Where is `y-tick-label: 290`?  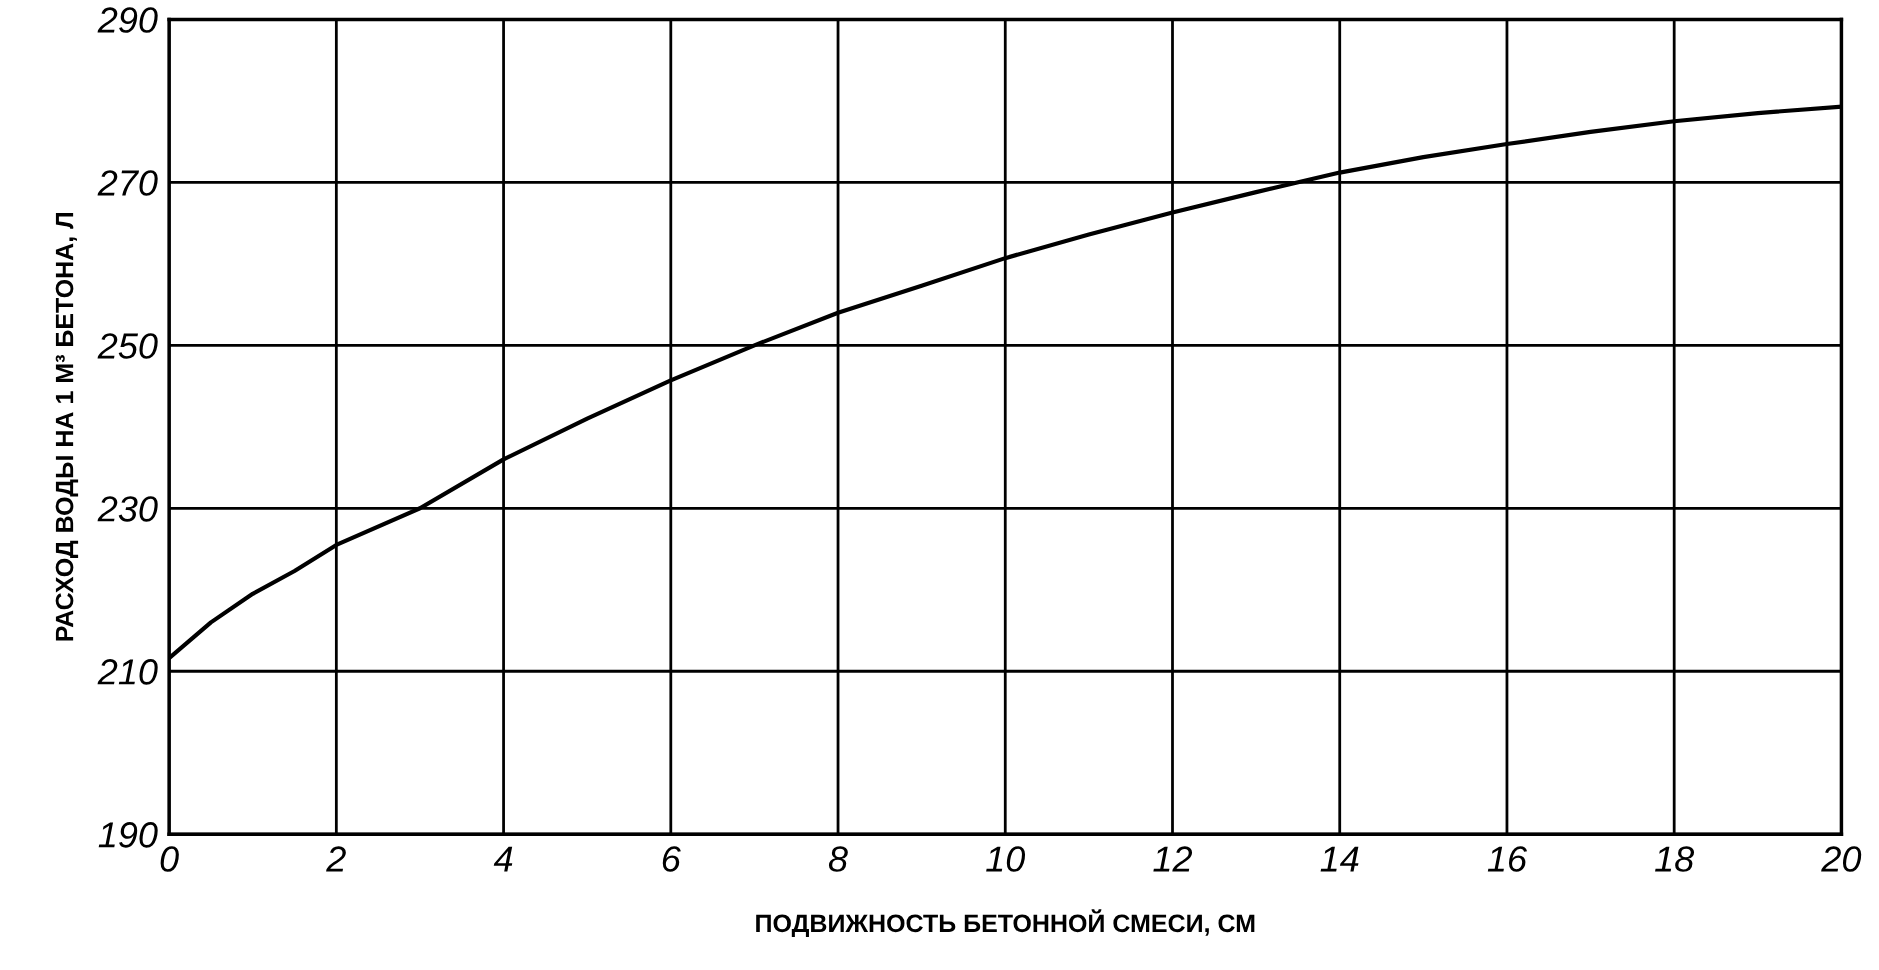 y-tick-label: 290 is located at coordinates (127, 20).